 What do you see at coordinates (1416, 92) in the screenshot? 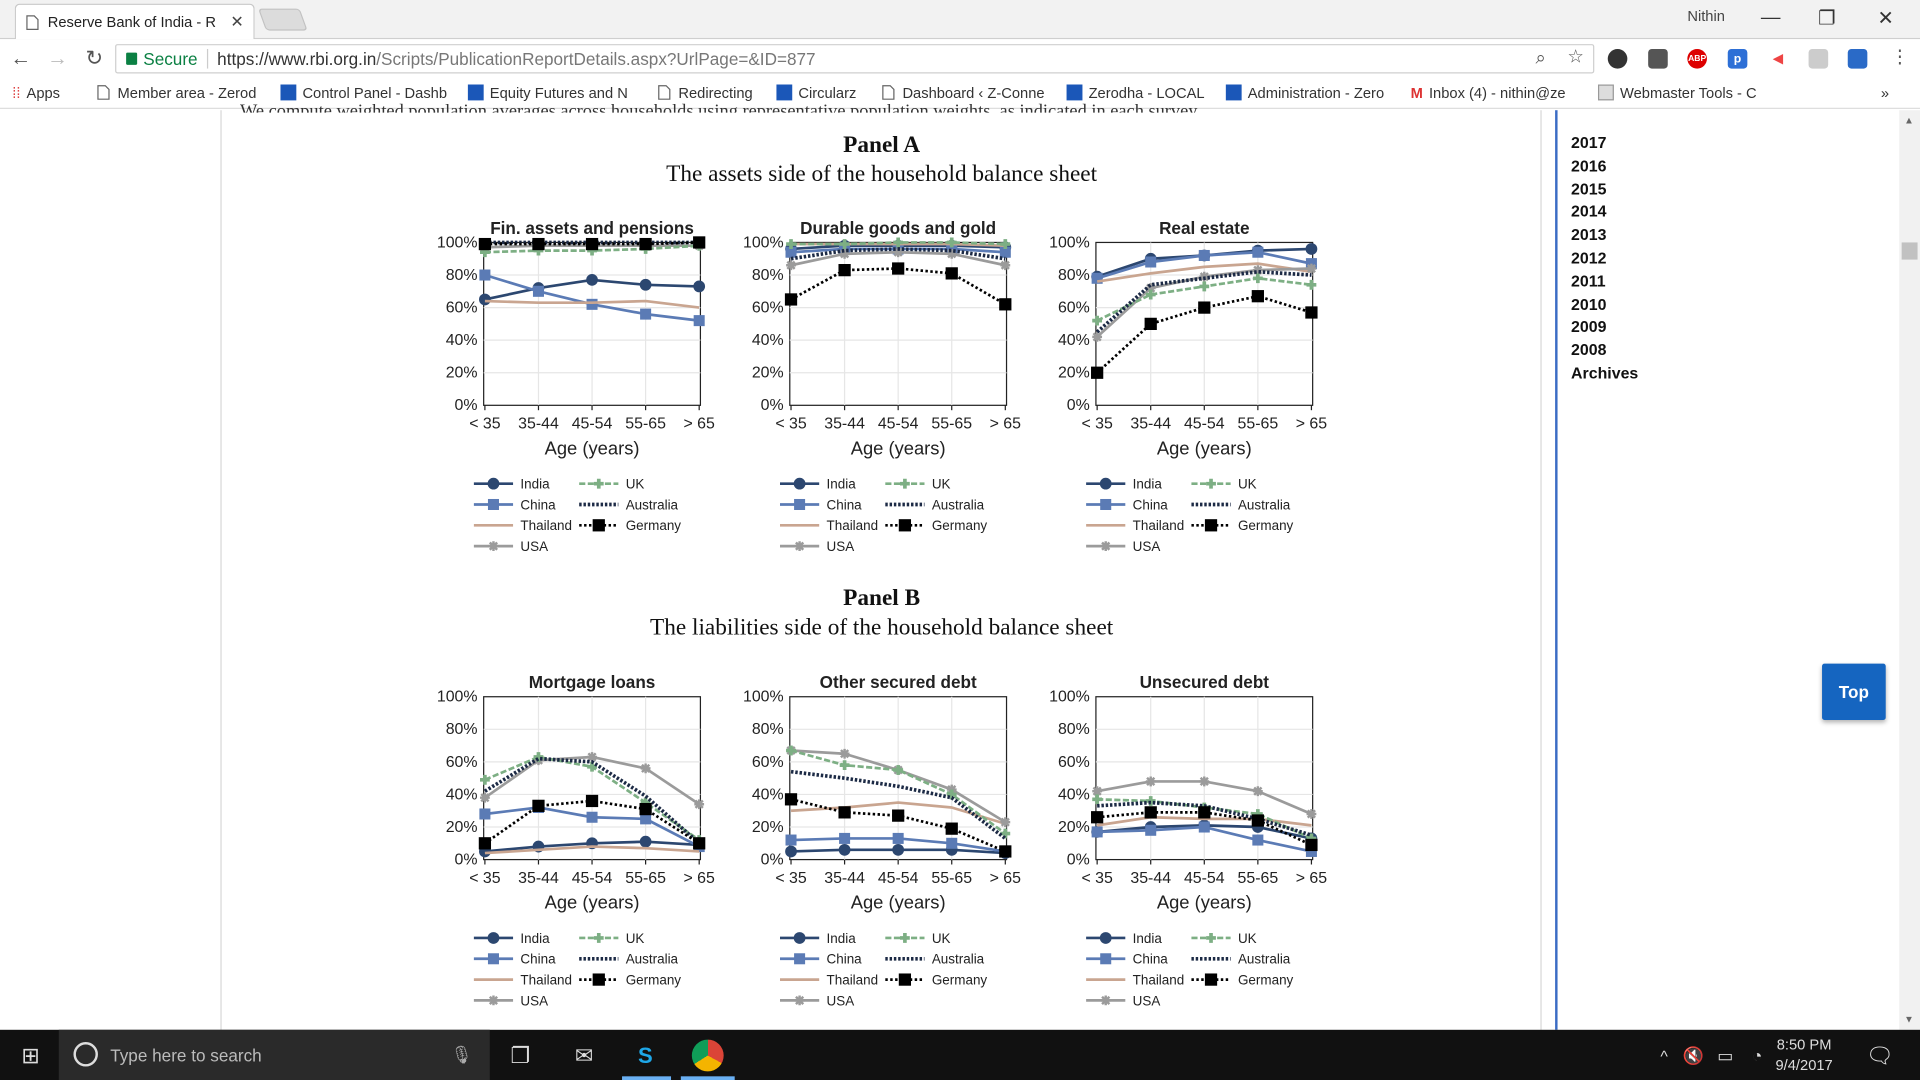
I see `gmail-icon: M` at bounding box center [1416, 92].